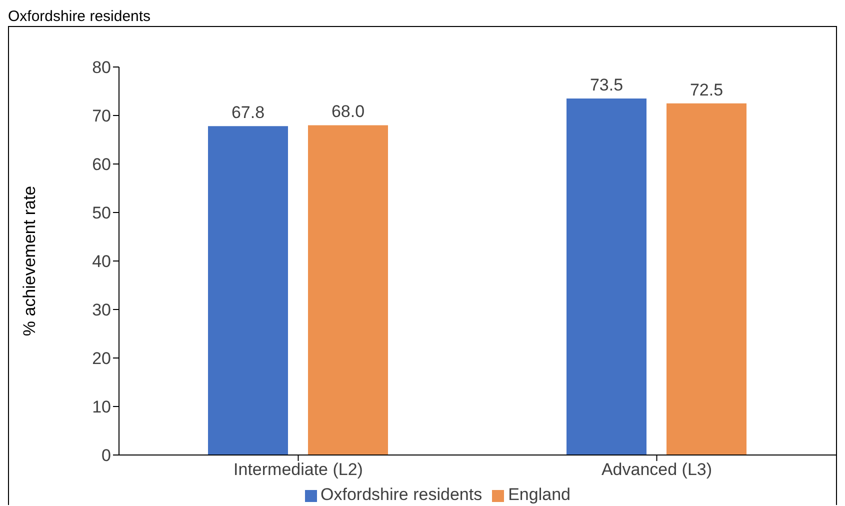 This screenshot has height=506, width=845. I want to click on legend-label: England, so click(539, 494).